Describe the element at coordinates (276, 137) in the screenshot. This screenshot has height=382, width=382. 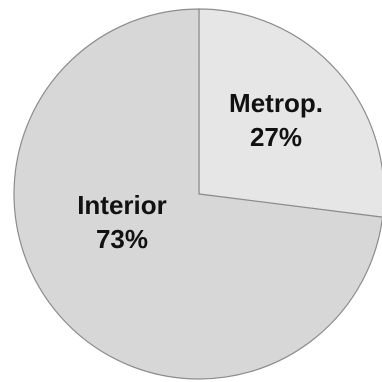
I see `slice-percent-label: 27%` at that location.